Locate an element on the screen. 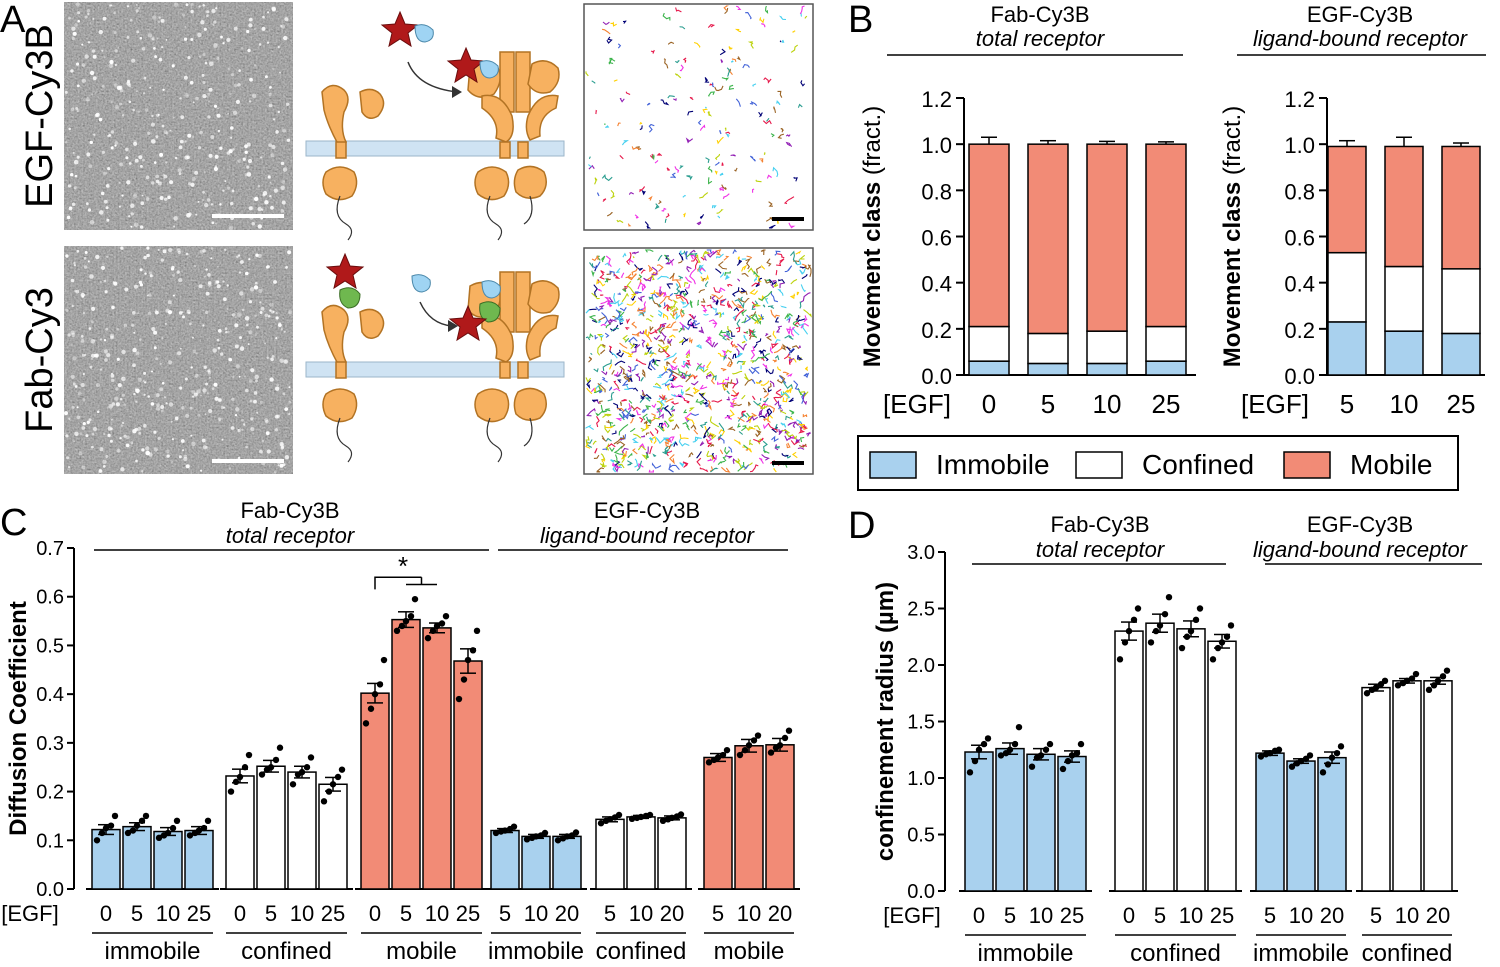 The width and height of the screenshot is (1500, 967). y-tick-label: 0.6 is located at coordinates (936, 238).